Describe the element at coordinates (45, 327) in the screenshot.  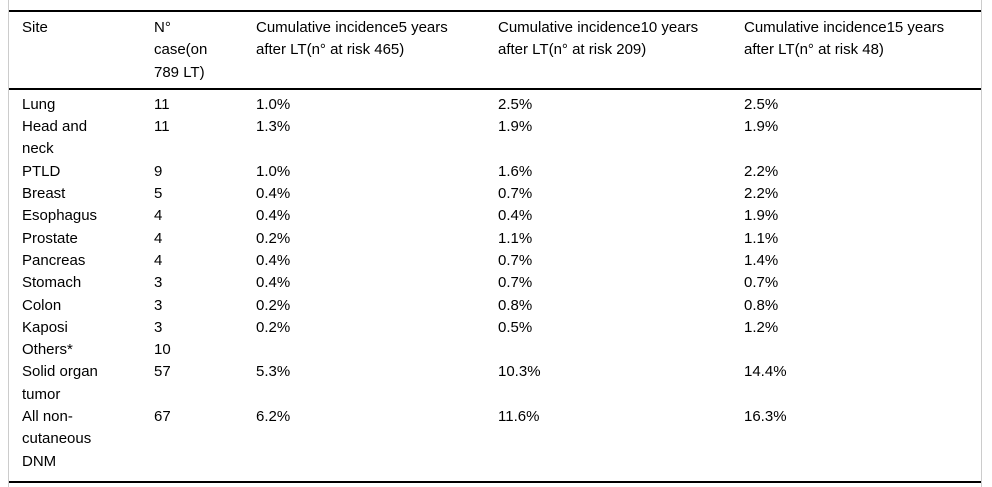
I see `site-cell-label: Kaposi` at that location.